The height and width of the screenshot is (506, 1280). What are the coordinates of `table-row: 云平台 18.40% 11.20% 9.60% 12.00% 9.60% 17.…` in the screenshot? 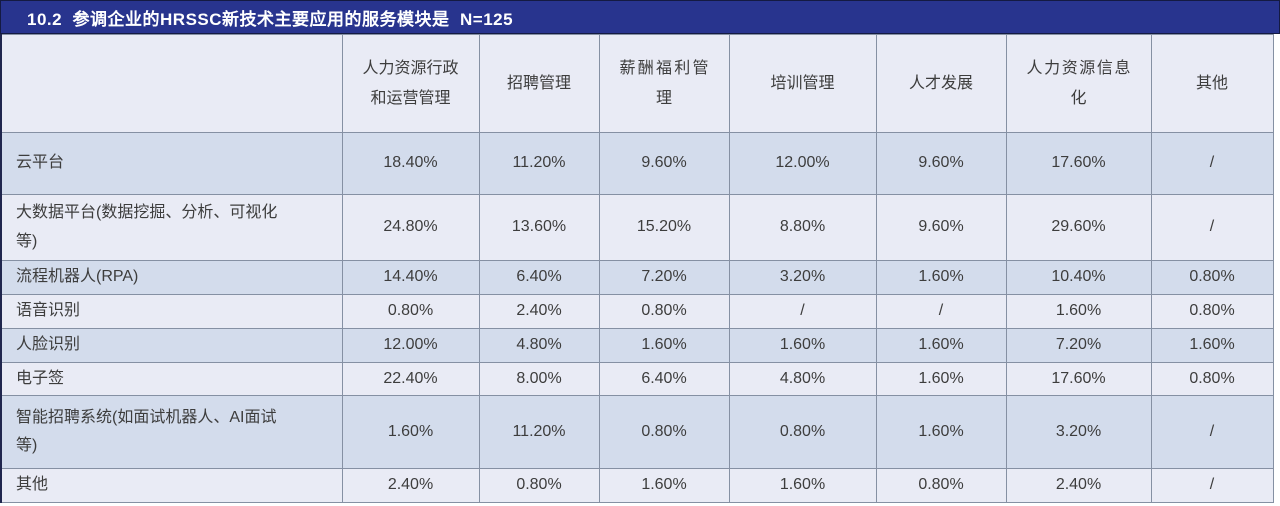 It's located at (637, 163).